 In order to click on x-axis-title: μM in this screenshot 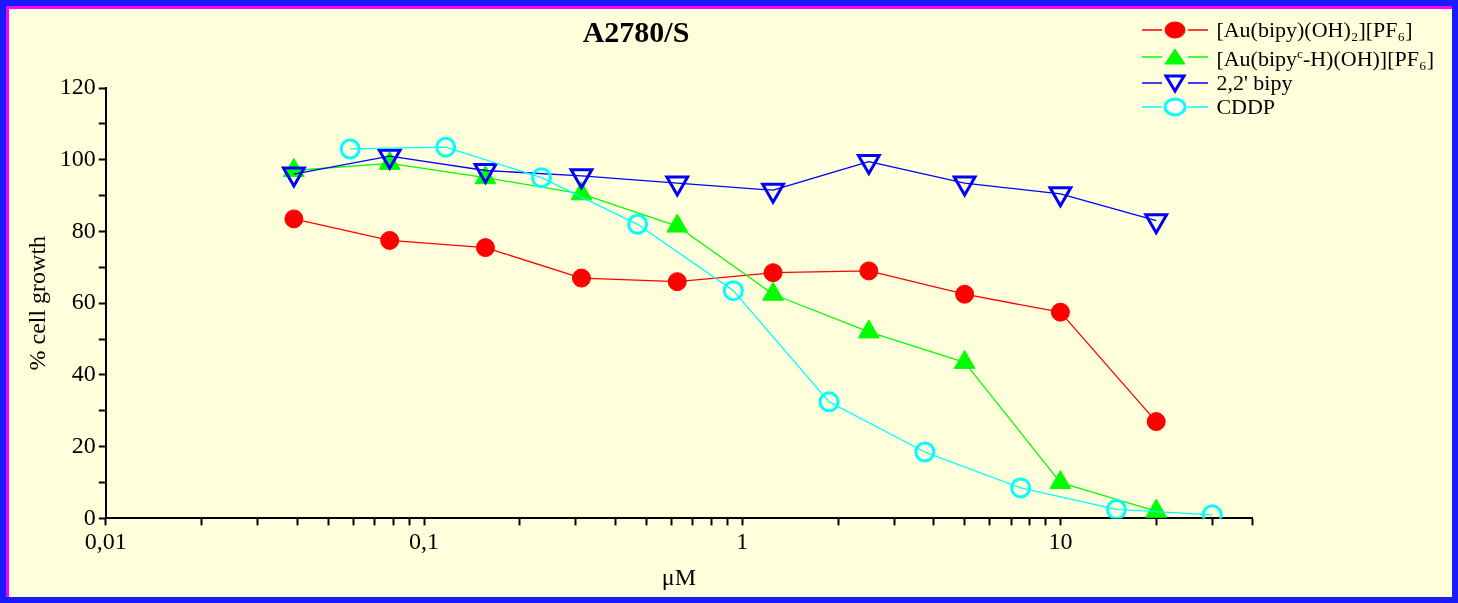, I will do `click(679, 576)`.